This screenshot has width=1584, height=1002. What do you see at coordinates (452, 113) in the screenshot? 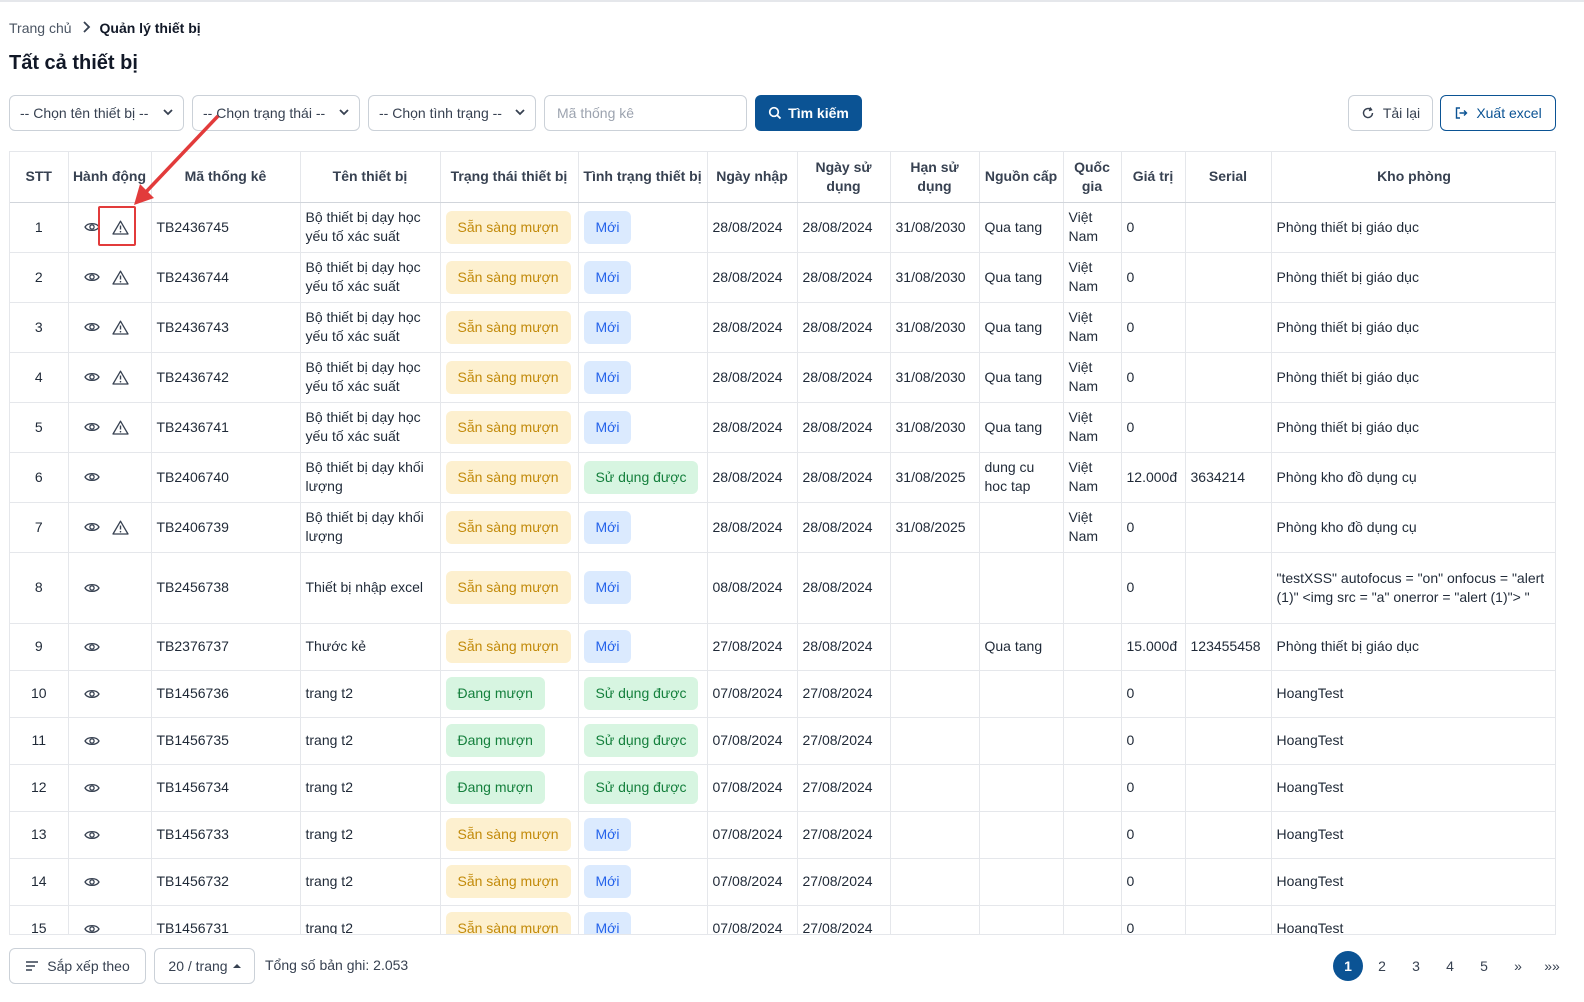
I see `condition-select: -- Chọn tình trạng --` at bounding box center [452, 113].